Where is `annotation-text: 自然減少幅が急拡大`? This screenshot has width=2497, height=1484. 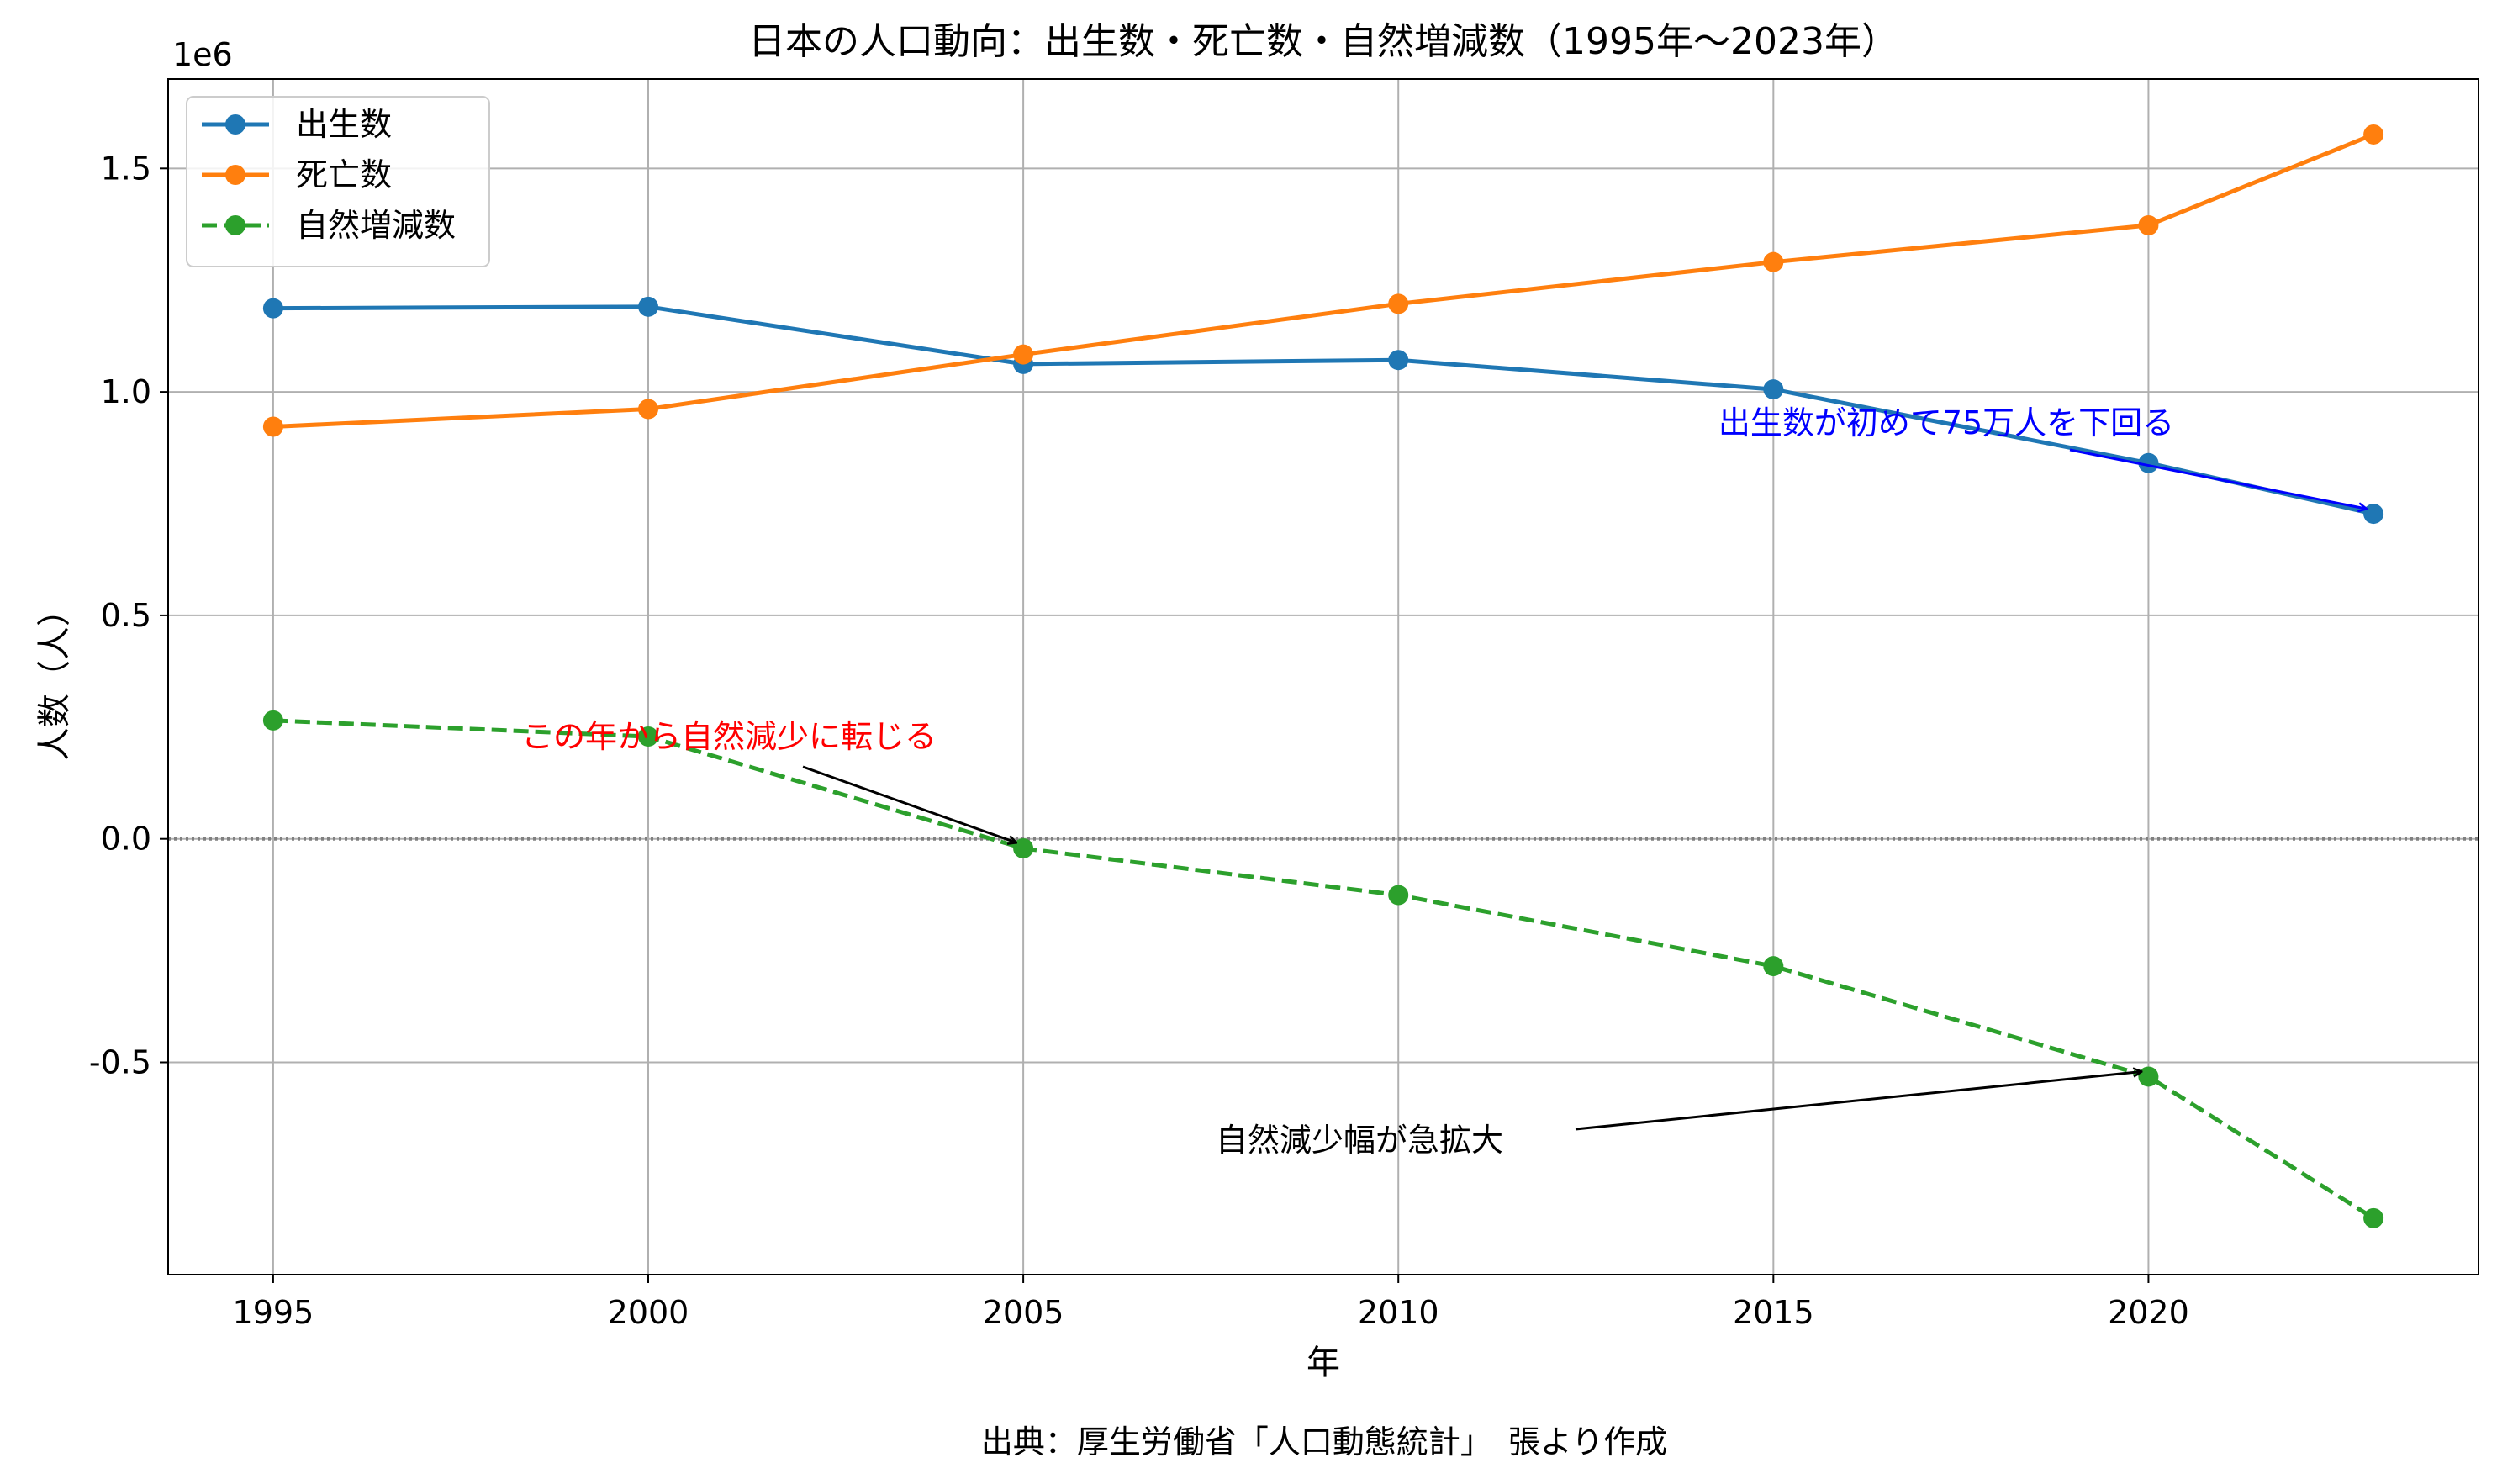
annotation-text: 自然減少幅が急拡大 is located at coordinates (1359, 1140).